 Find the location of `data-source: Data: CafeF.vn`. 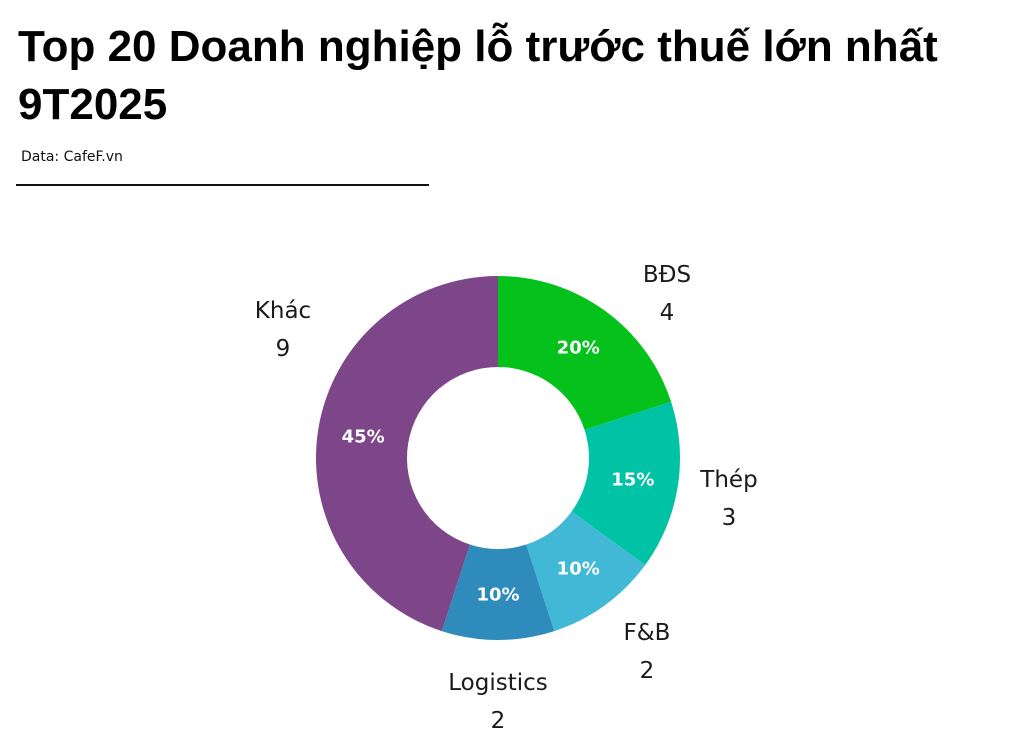

data-source: Data: CafeF.vn is located at coordinates (72, 157).